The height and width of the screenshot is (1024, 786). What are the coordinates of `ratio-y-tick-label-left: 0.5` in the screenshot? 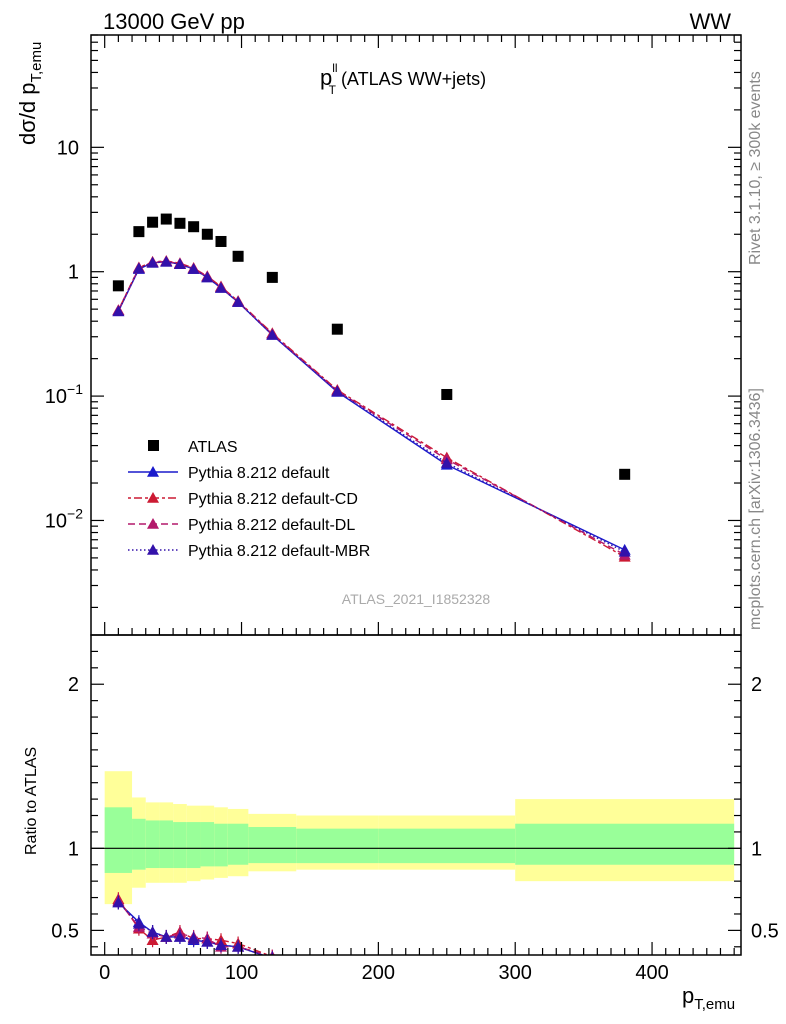 It's located at (65, 931).